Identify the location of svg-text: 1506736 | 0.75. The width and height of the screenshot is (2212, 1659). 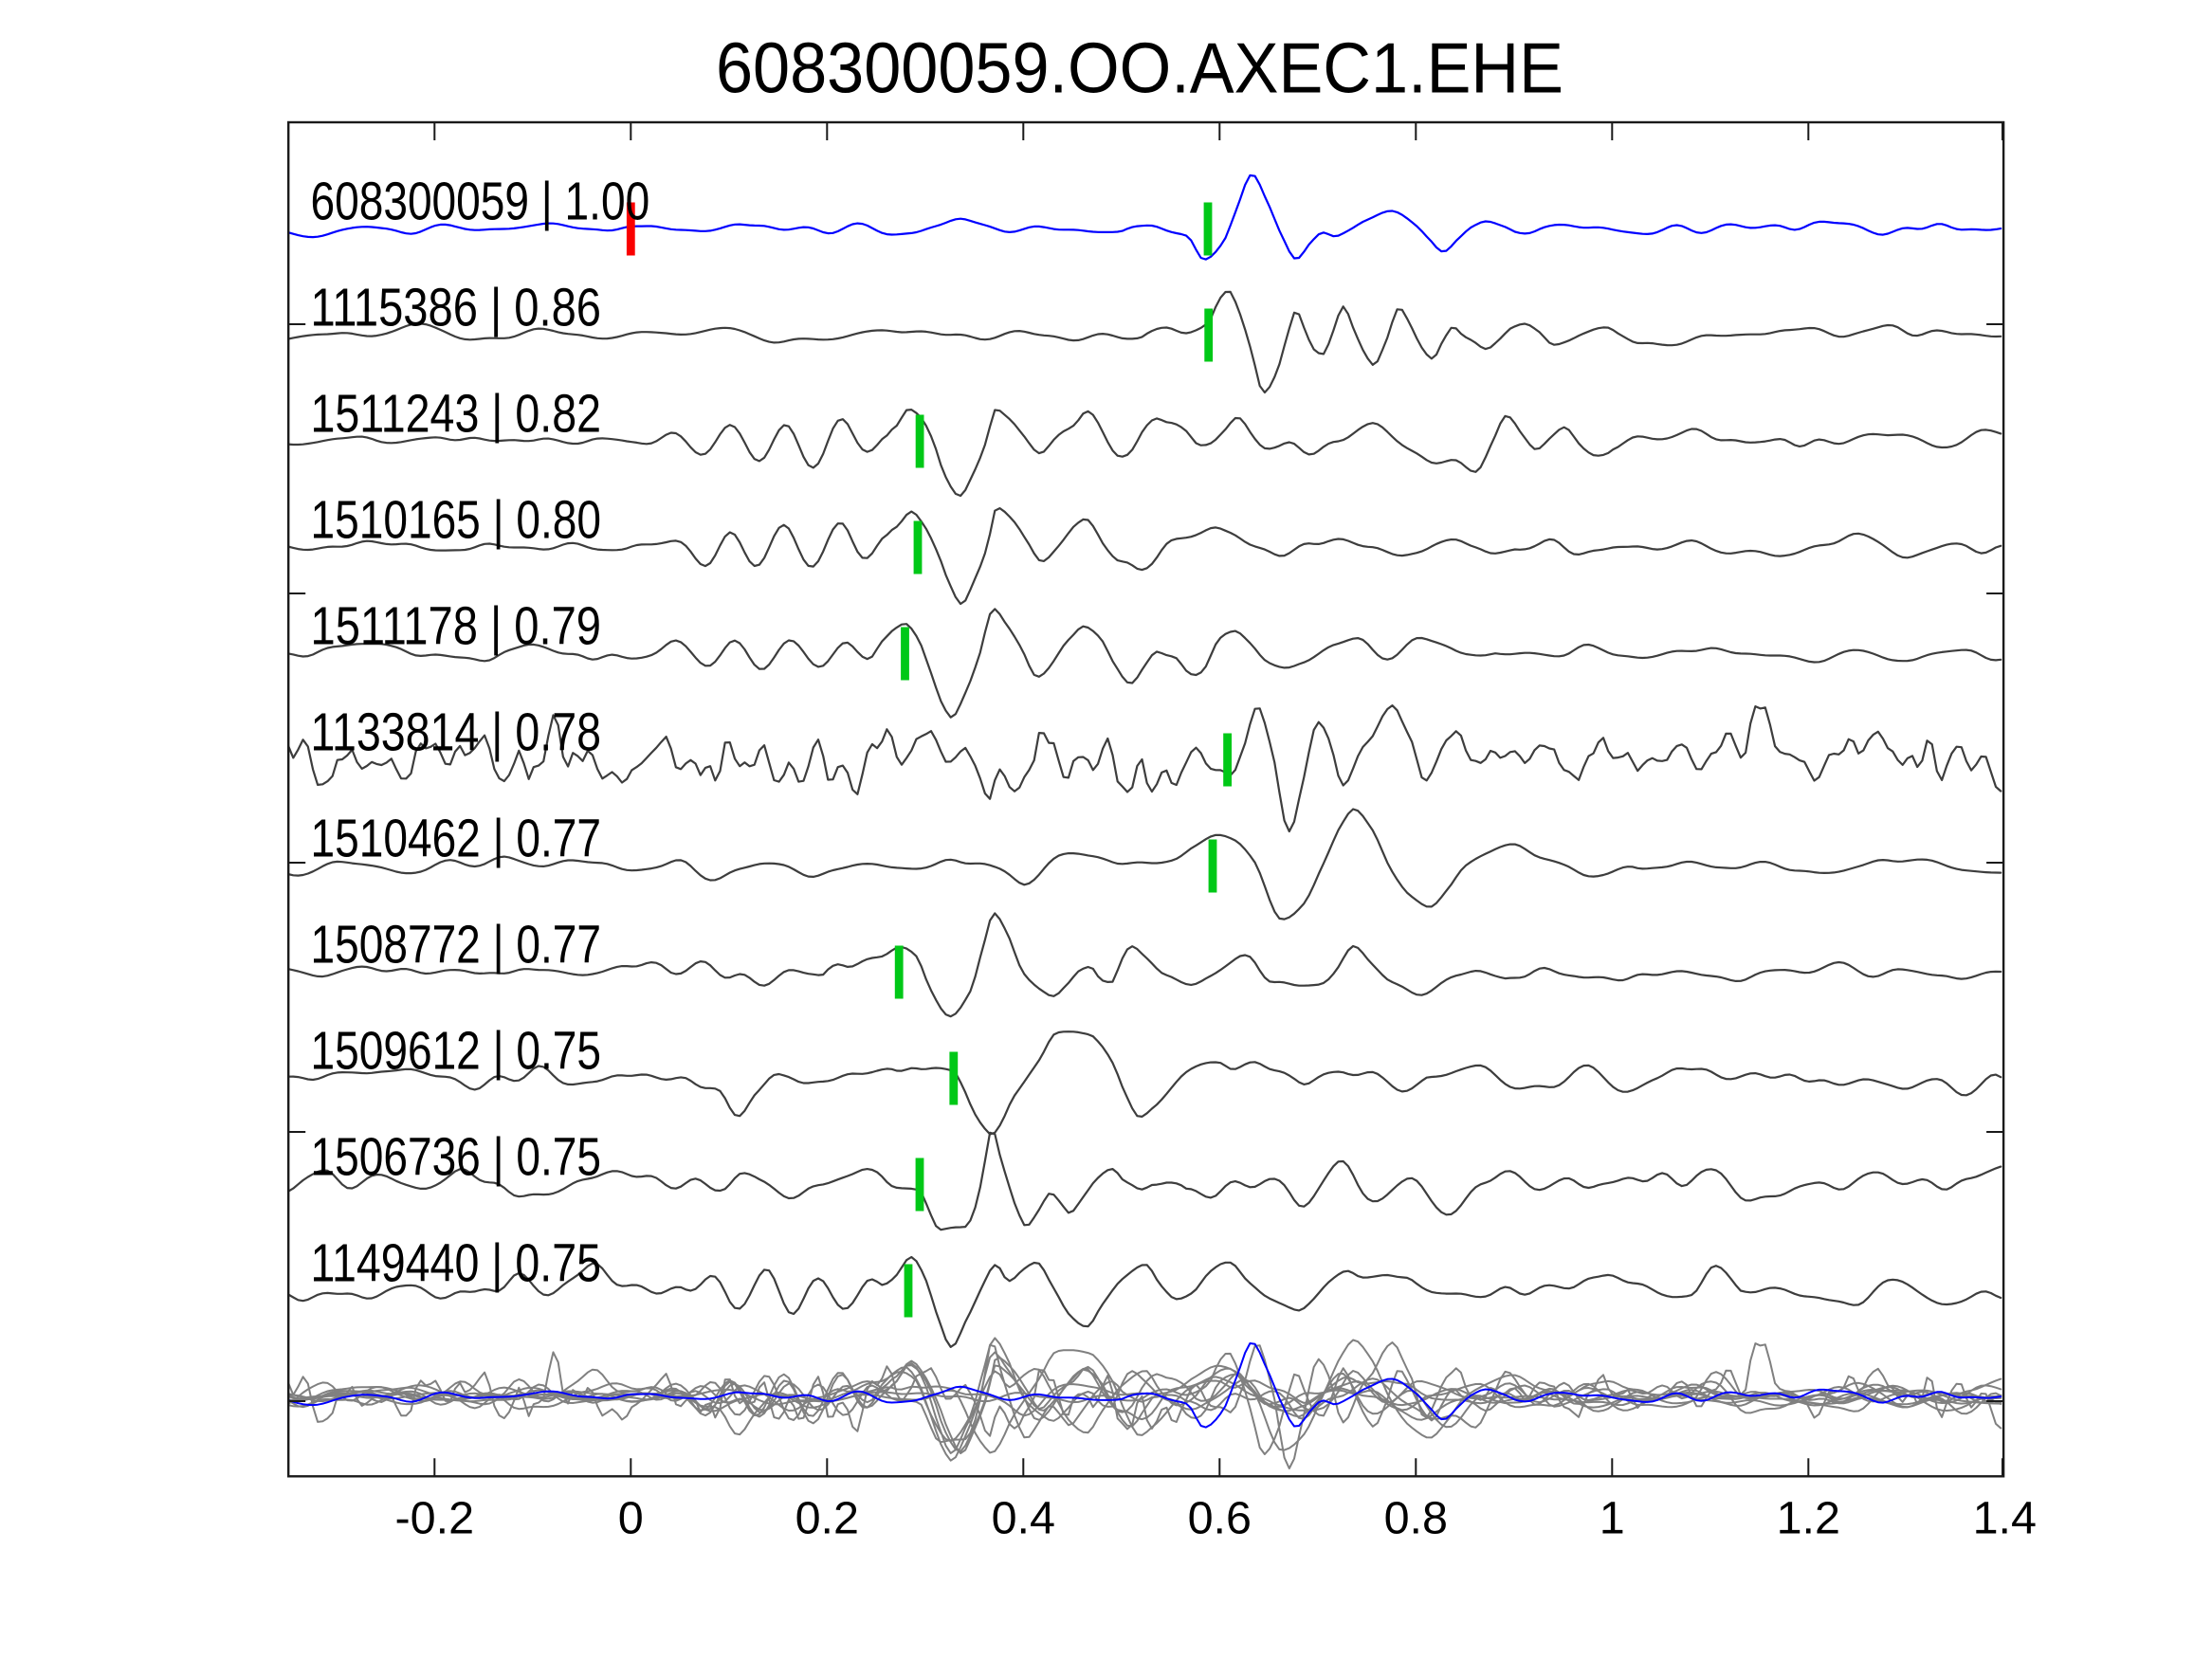
(456, 1157).